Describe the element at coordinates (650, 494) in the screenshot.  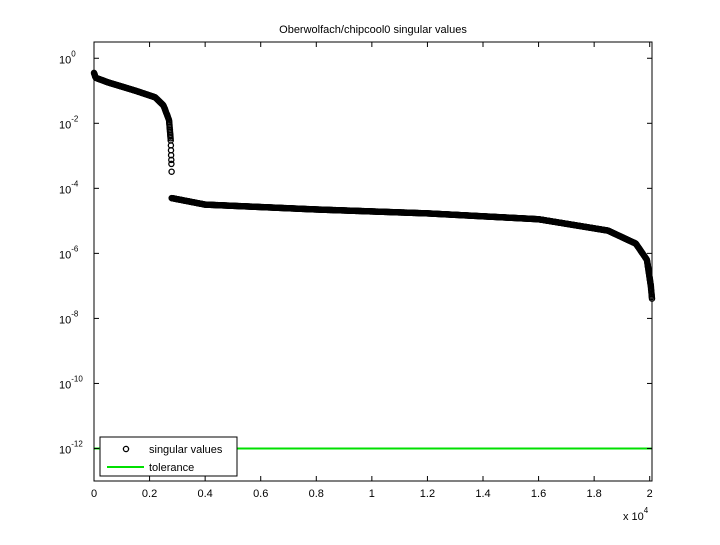
I see `x-tick-label: 2` at that location.